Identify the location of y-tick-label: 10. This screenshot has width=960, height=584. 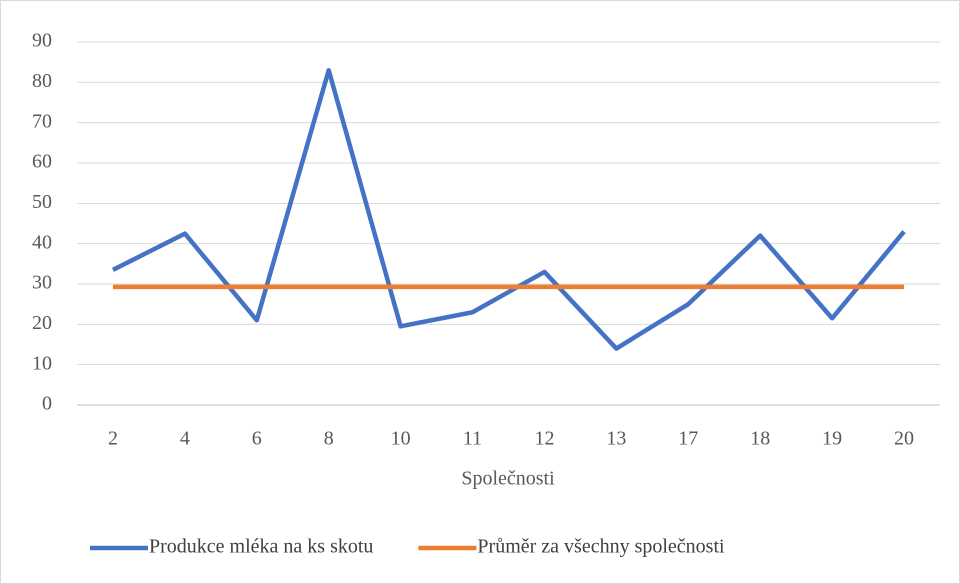
(42, 363).